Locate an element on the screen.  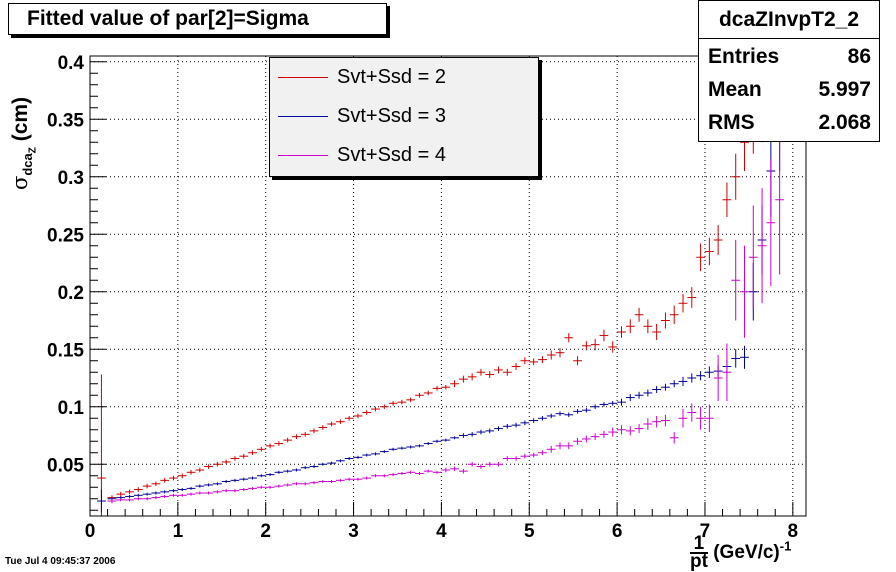
x-tick-label: 4 is located at coordinates (441, 531).